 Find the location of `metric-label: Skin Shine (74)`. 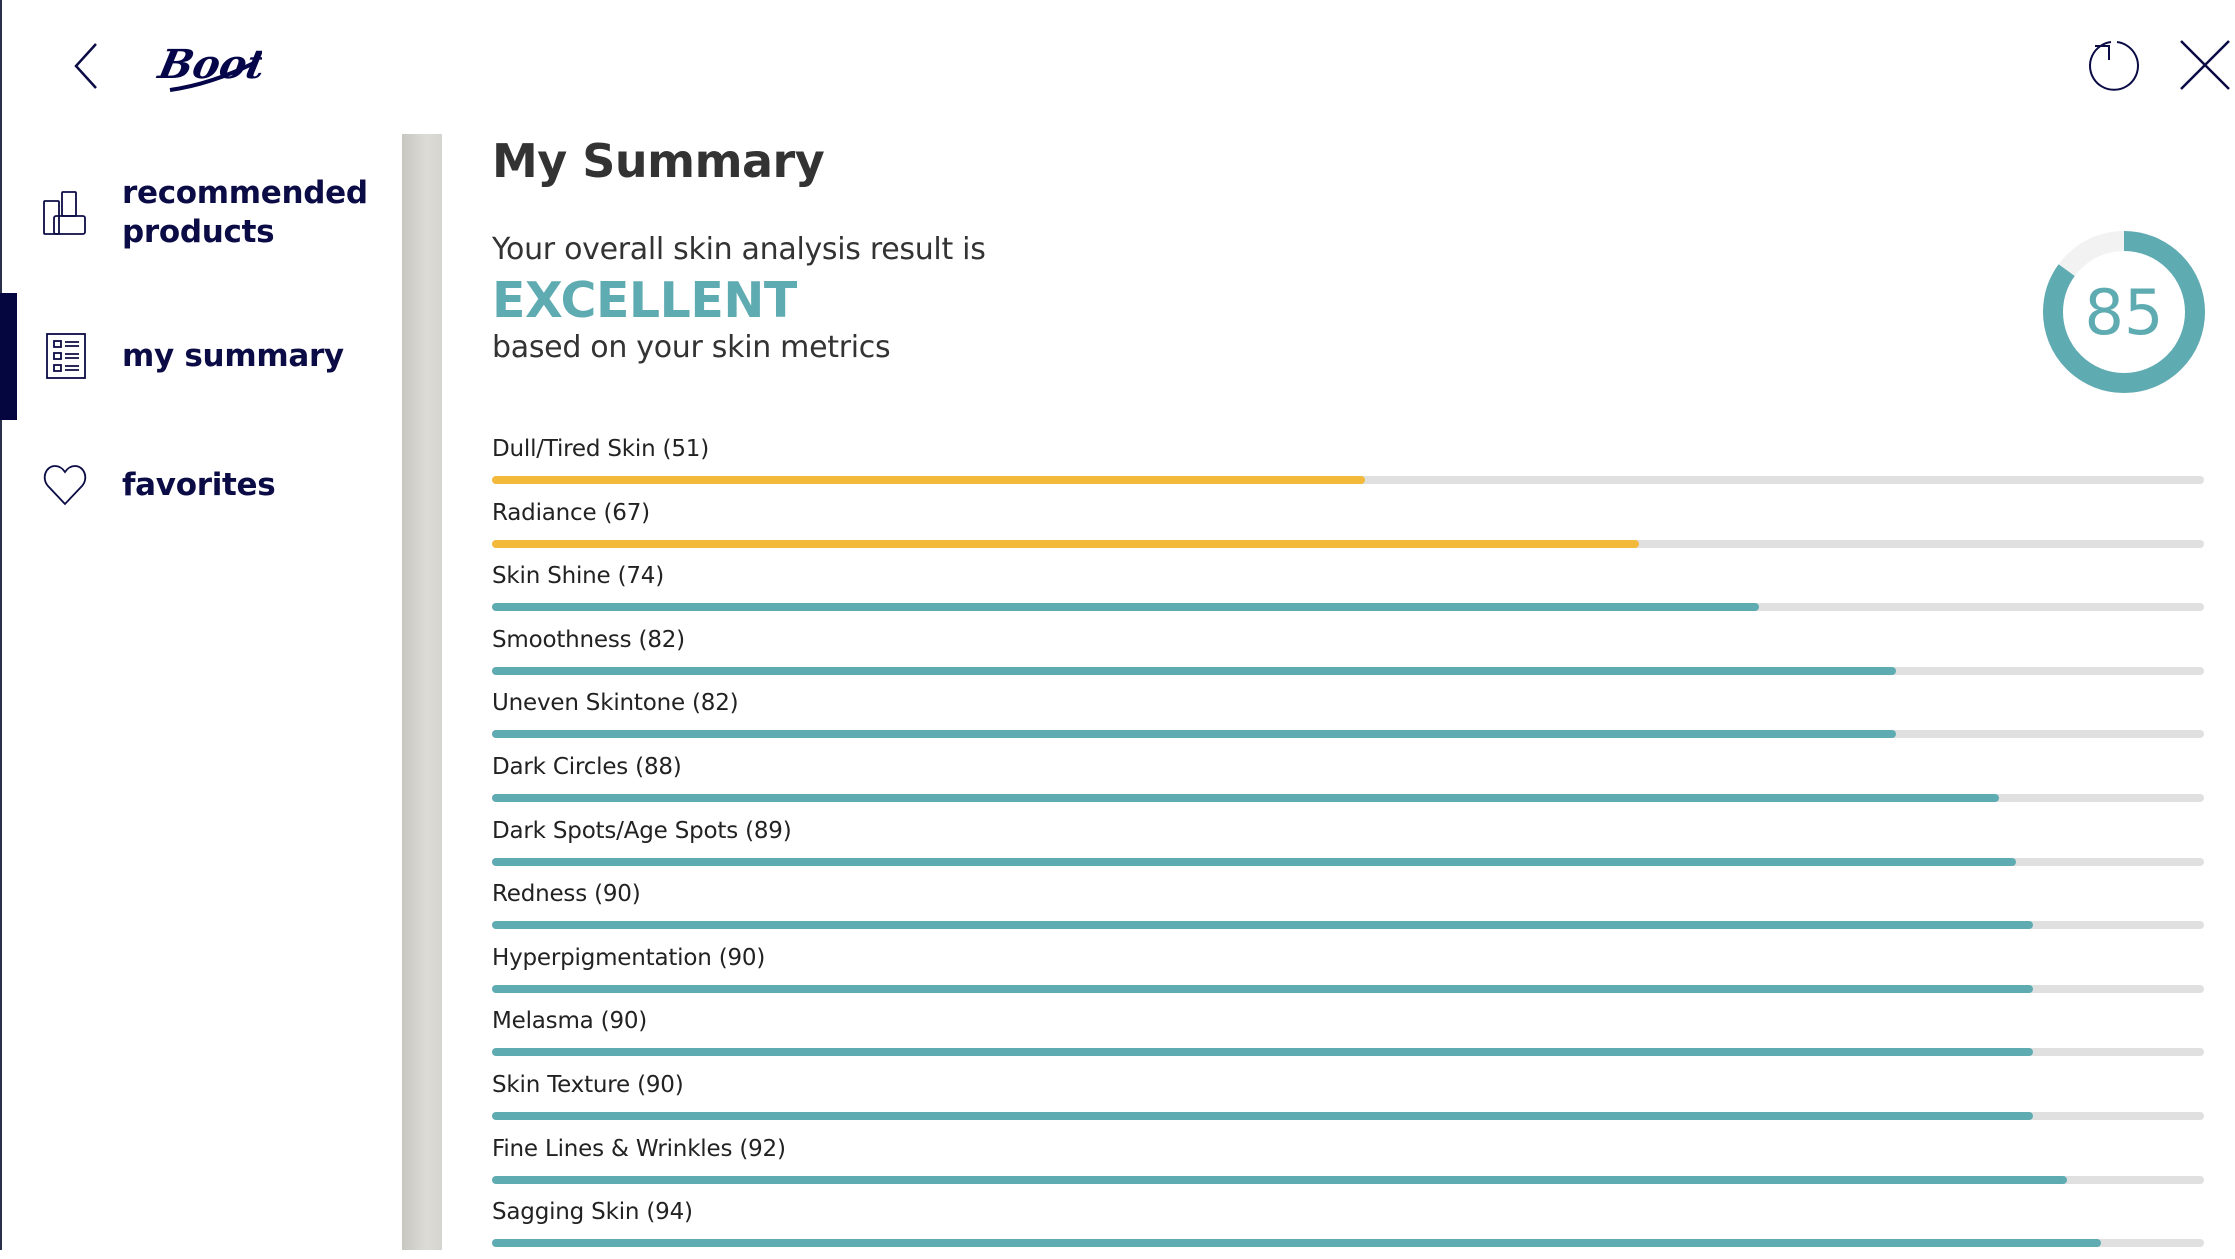

metric-label: Skin Shine (74) is located at coordinates (578, 576).